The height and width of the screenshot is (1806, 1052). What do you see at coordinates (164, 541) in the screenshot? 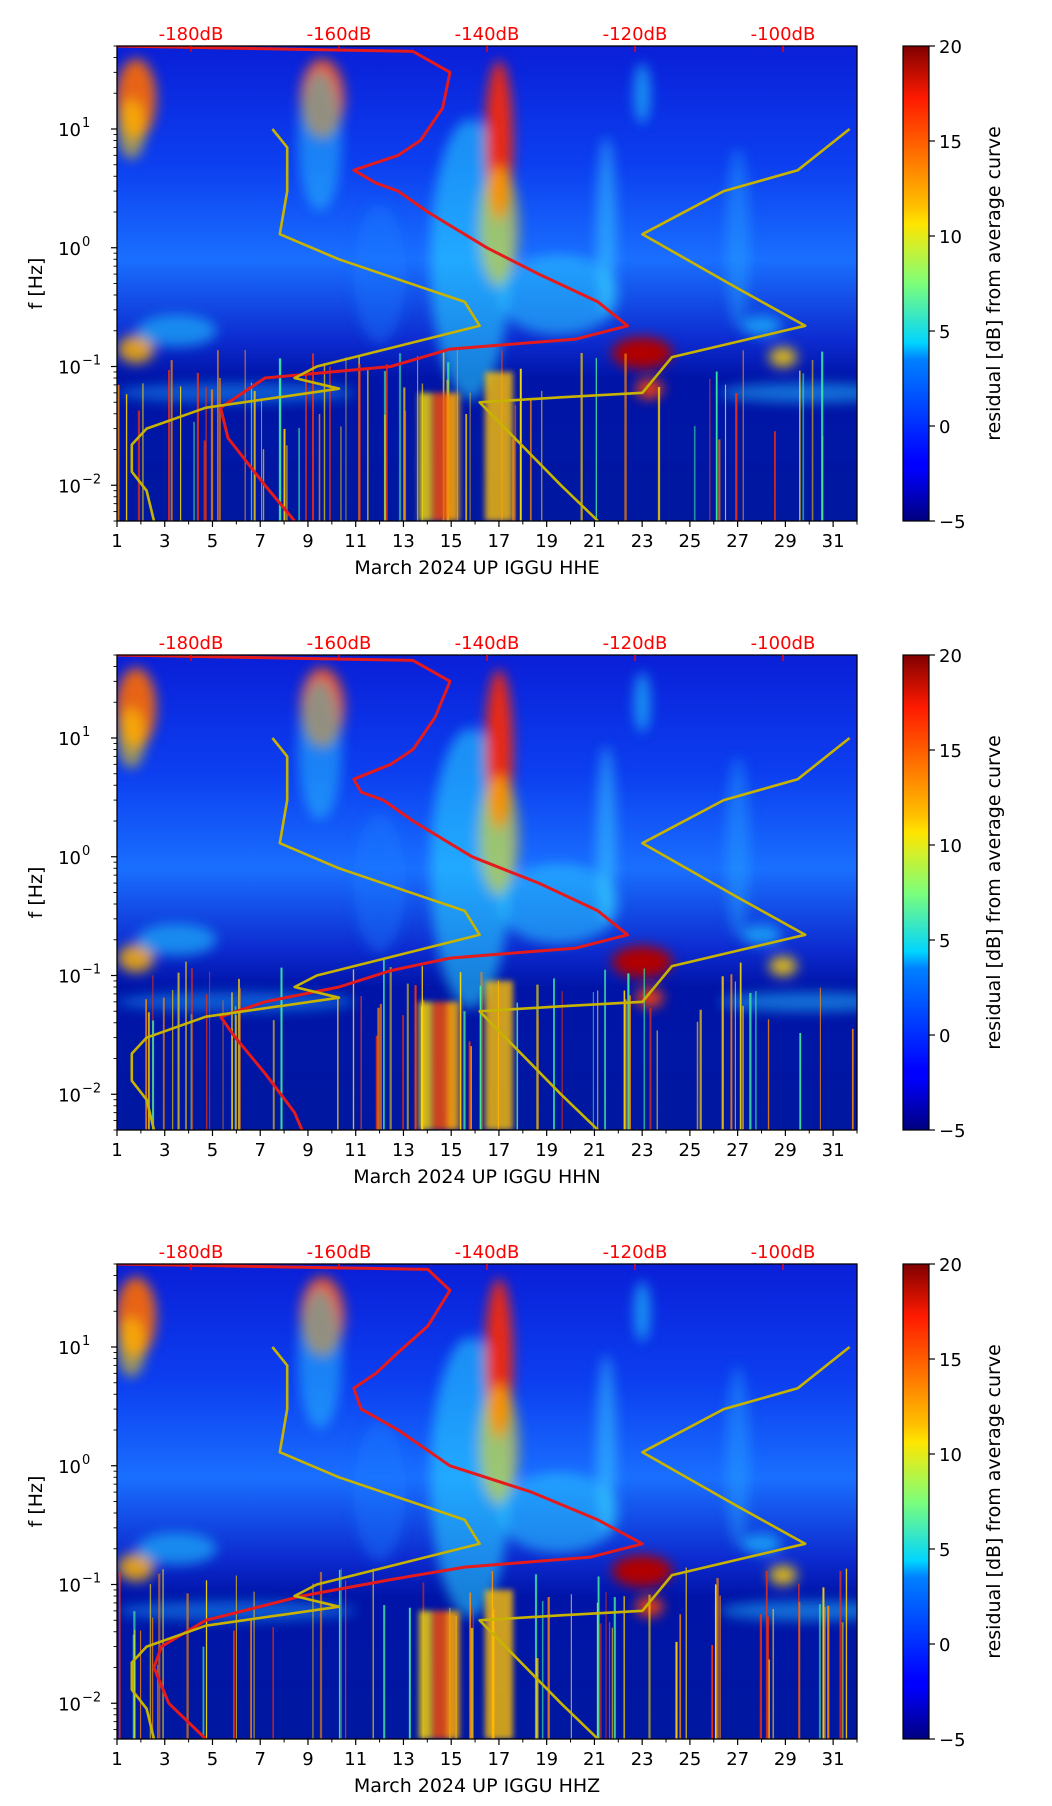
I see `x-tick-label: 3` at bounding box center [164, 541].